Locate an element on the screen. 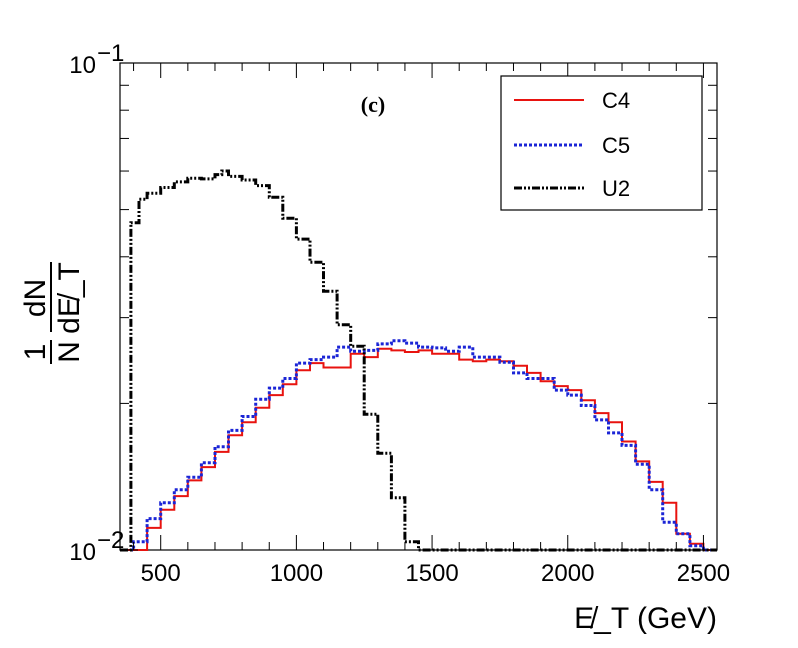  svg-text: dE̸_T is located at coordinates (69, 298).